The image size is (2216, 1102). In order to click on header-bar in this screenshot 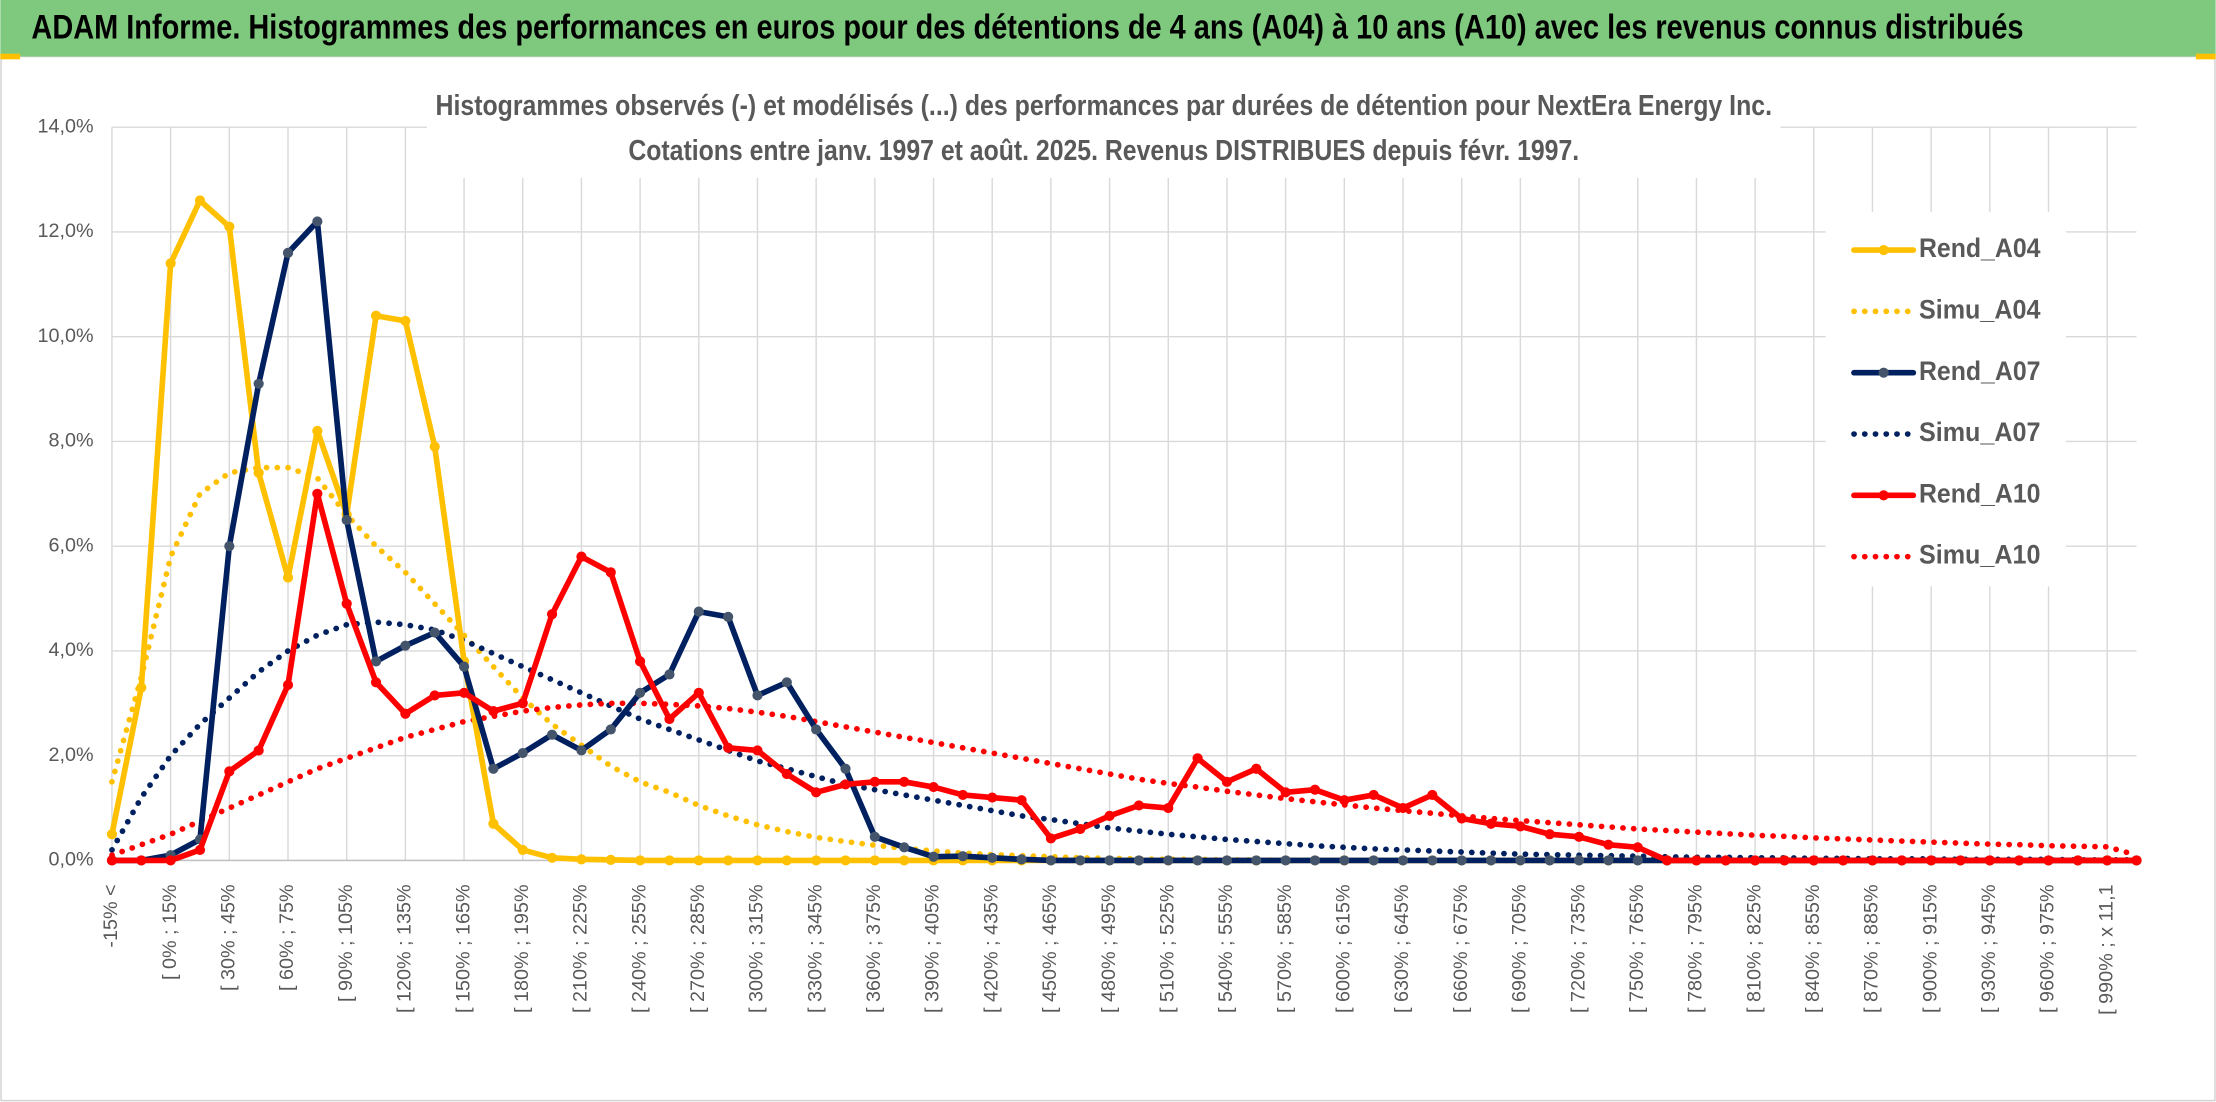, I will do `click(1108, 28)`.